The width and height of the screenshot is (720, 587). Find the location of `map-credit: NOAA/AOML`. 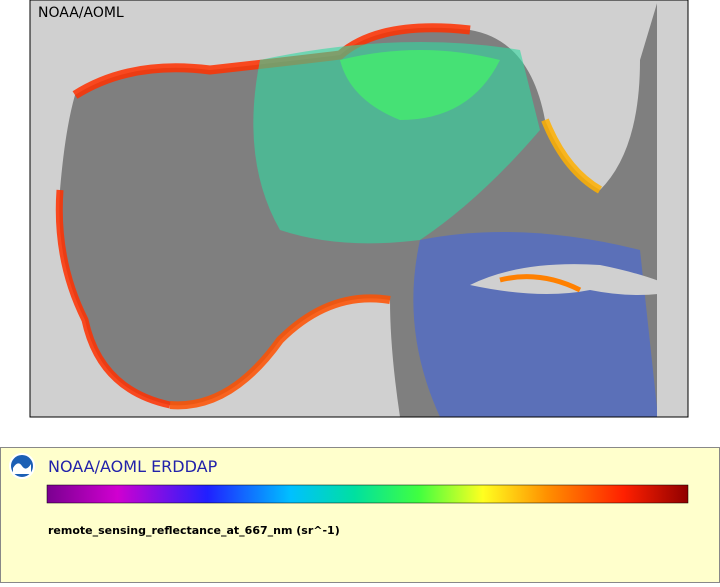

map-credit: NOAA/AOML is located at coordinates (81, 13).